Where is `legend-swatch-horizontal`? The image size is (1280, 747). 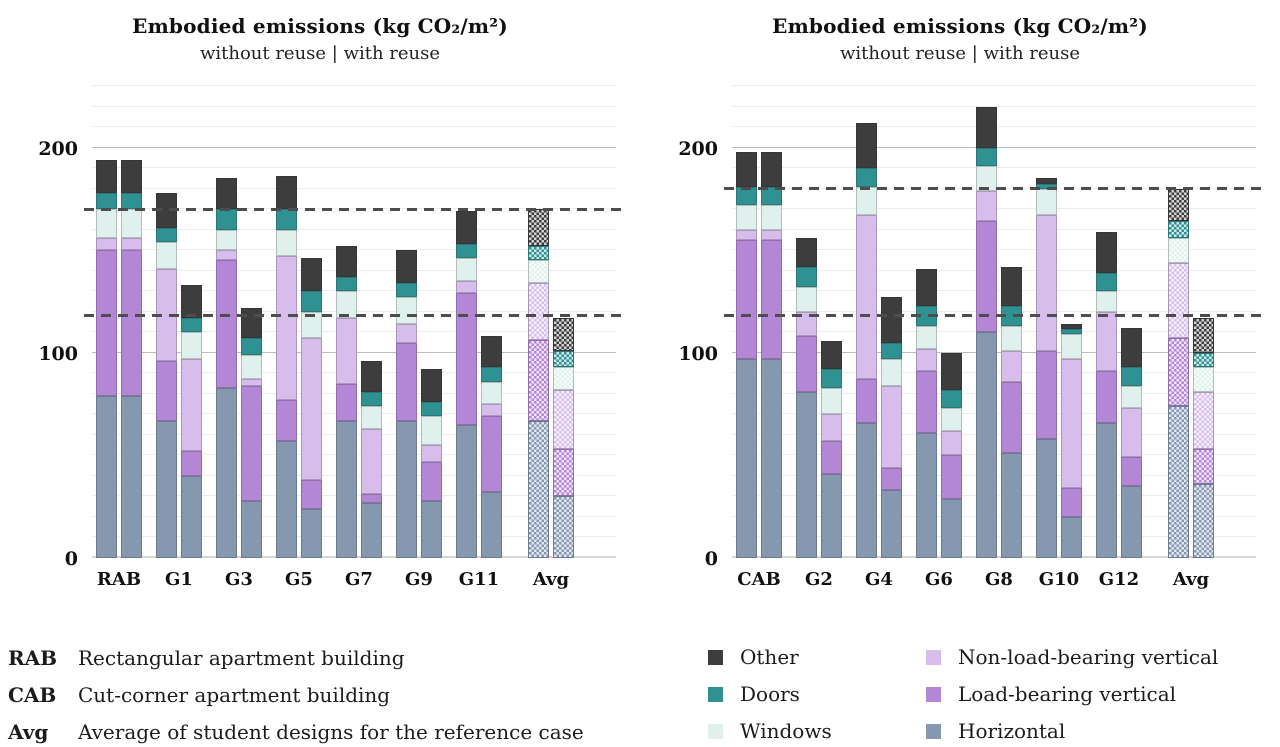 legend-swatch-horizontal is located at coordinates (933, 731).